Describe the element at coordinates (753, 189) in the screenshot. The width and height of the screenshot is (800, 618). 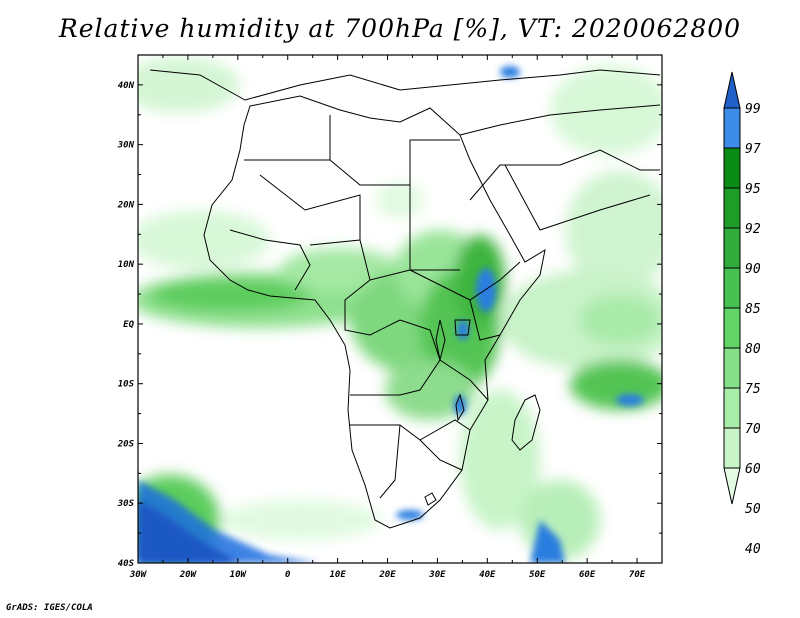
I see `colorbar-label: 95` at that location.